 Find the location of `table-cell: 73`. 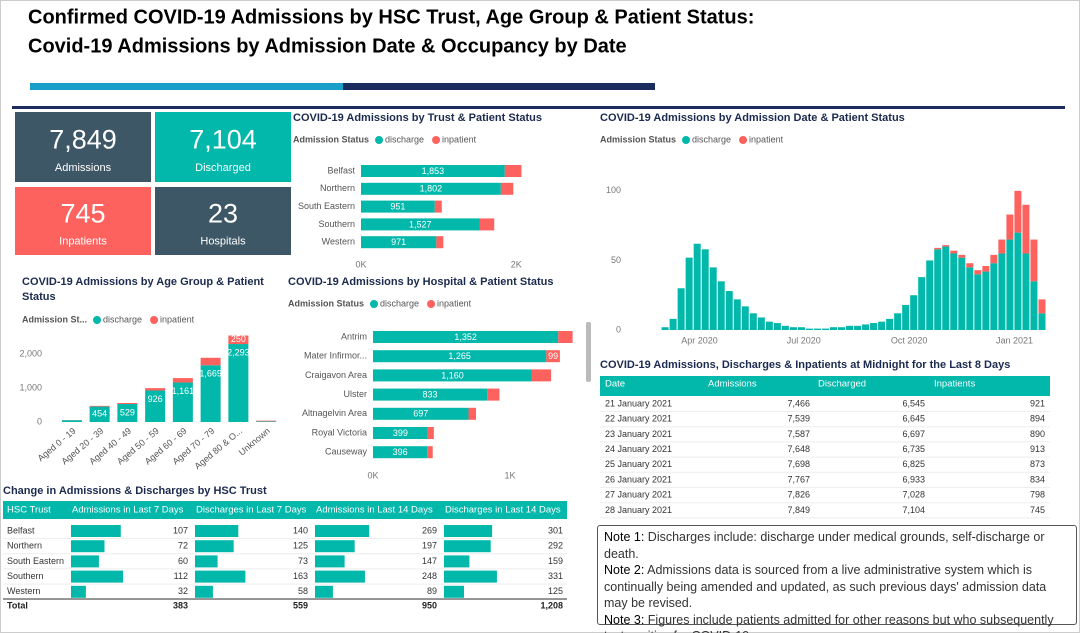

table-cell: 73 is located at coordinates (303, 561).